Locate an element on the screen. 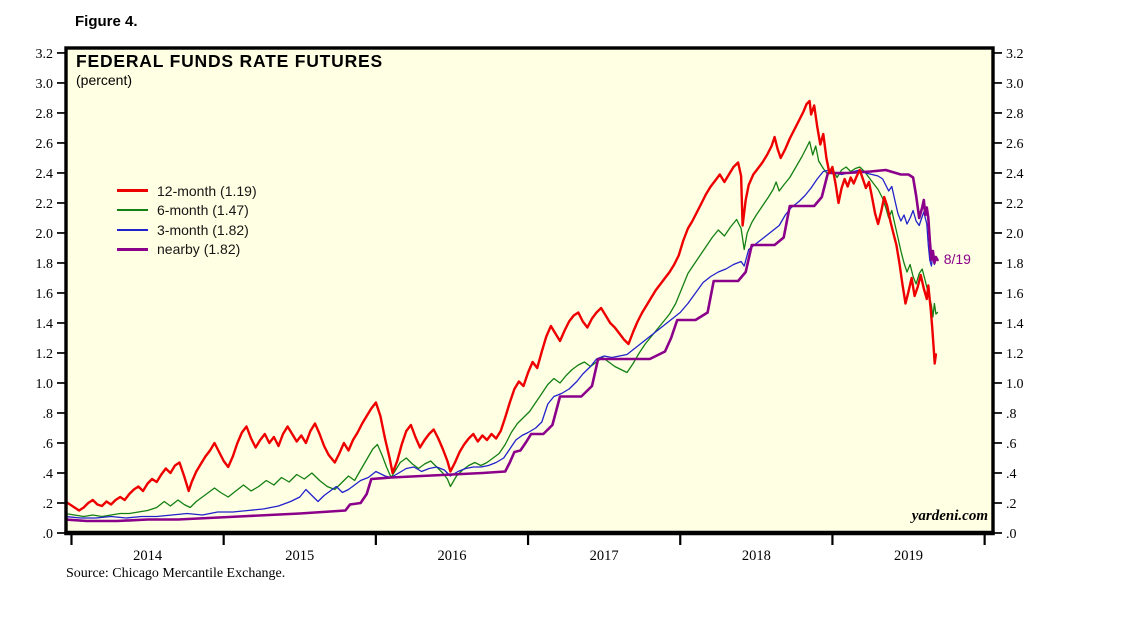  y-tick-label-left: 3.0 is located at coordinates (45, 84).